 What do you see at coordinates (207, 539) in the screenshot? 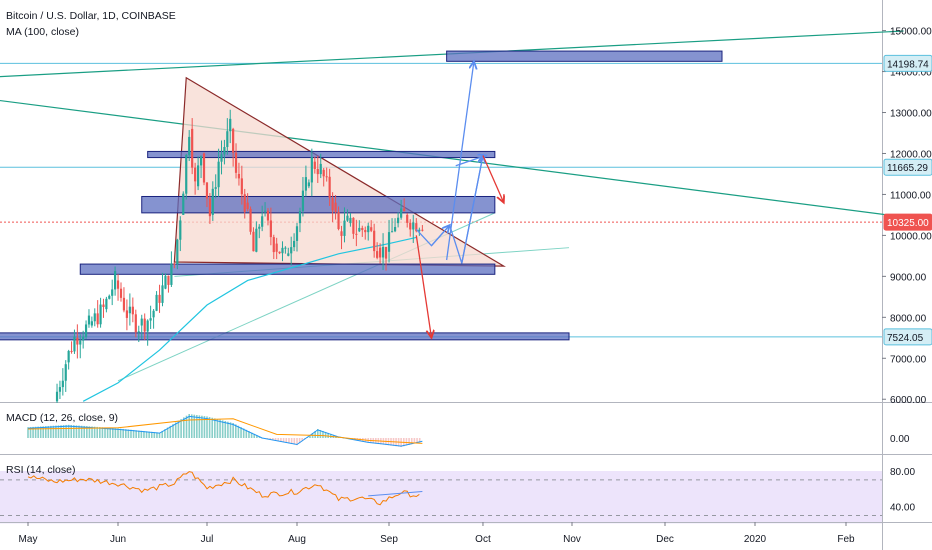
I see `time-tick-label: Jul` at bounding box center [207, 539].